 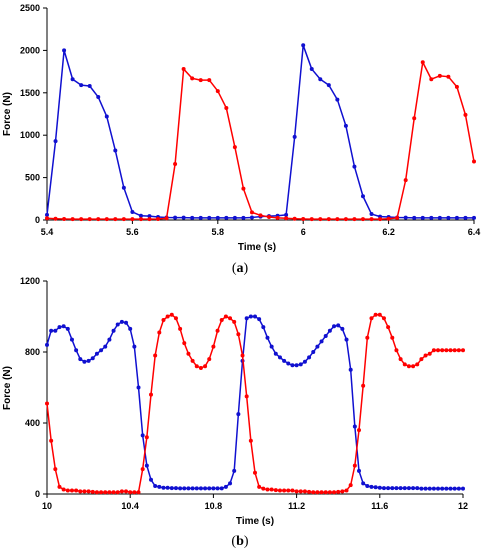 What do you see at coordinates (379, 506) in the screenshot?
I see `x-tick-label: 11.6` at bounding box center [379, 506].